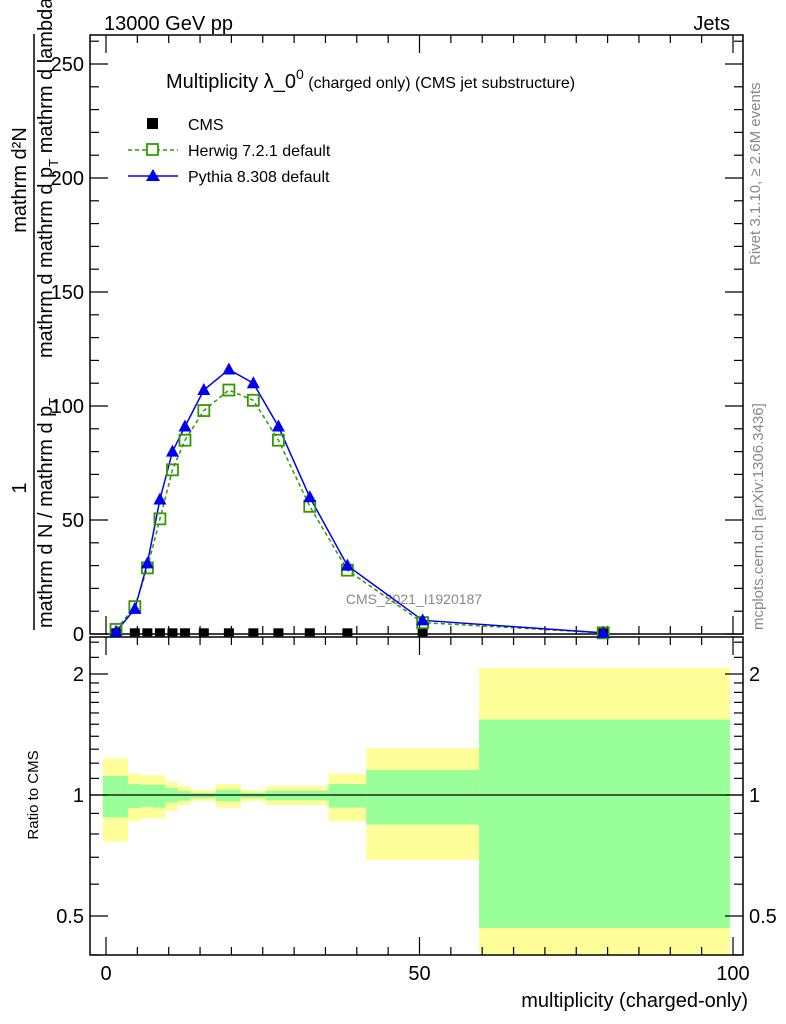 This screenshot has height=1024, width=786. What do you see at coordinates (78, 796) in the screenshot?
I see `ratio-y-tick-label: 1` at bounding box center [78, 796].